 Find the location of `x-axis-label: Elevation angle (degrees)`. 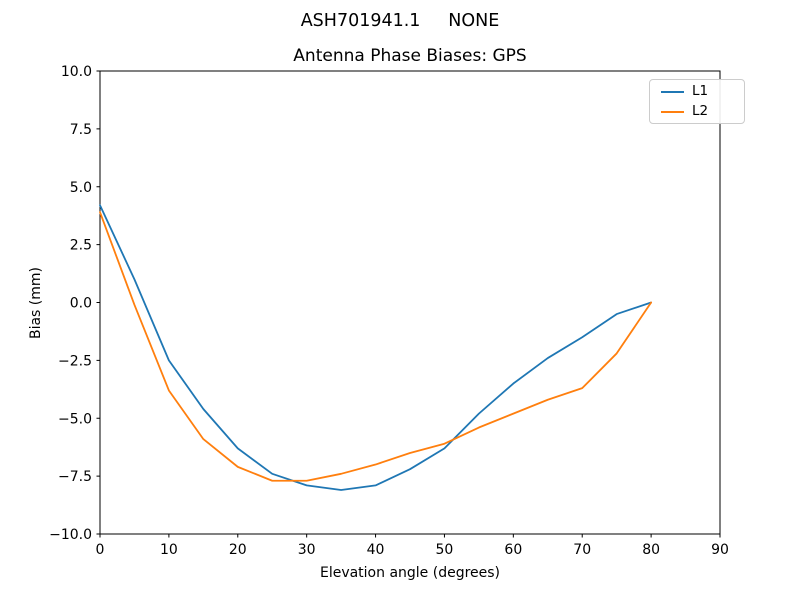

x-axis-label: Elevation angle (degrees) is located at coordinates (410, 573).